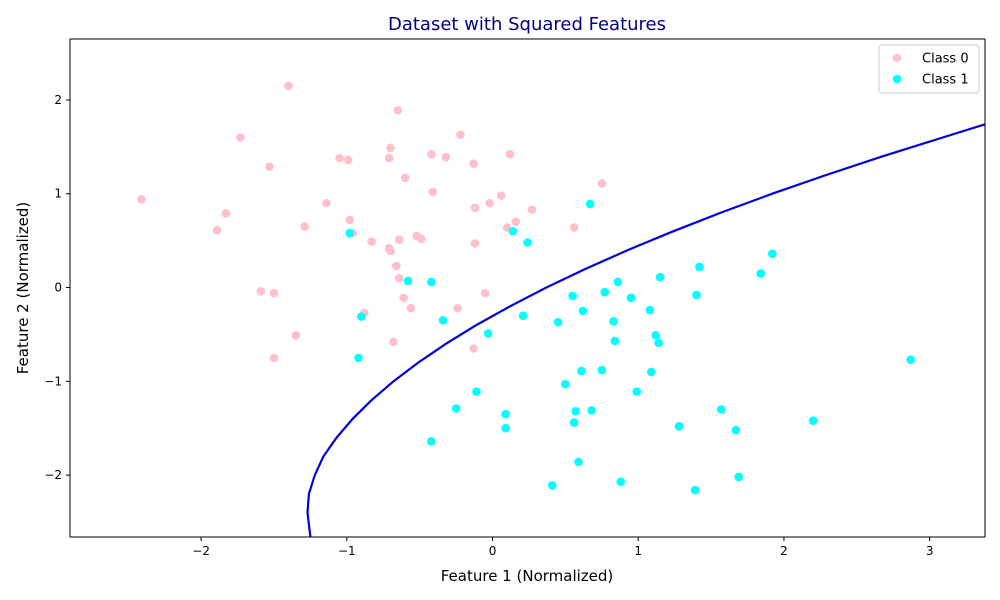 The height and width of the screenshot is (600, 1000). Describe the element at coordinates (638, 551) in the screenshot. I see `x-tick-label-3: 1` at that location.